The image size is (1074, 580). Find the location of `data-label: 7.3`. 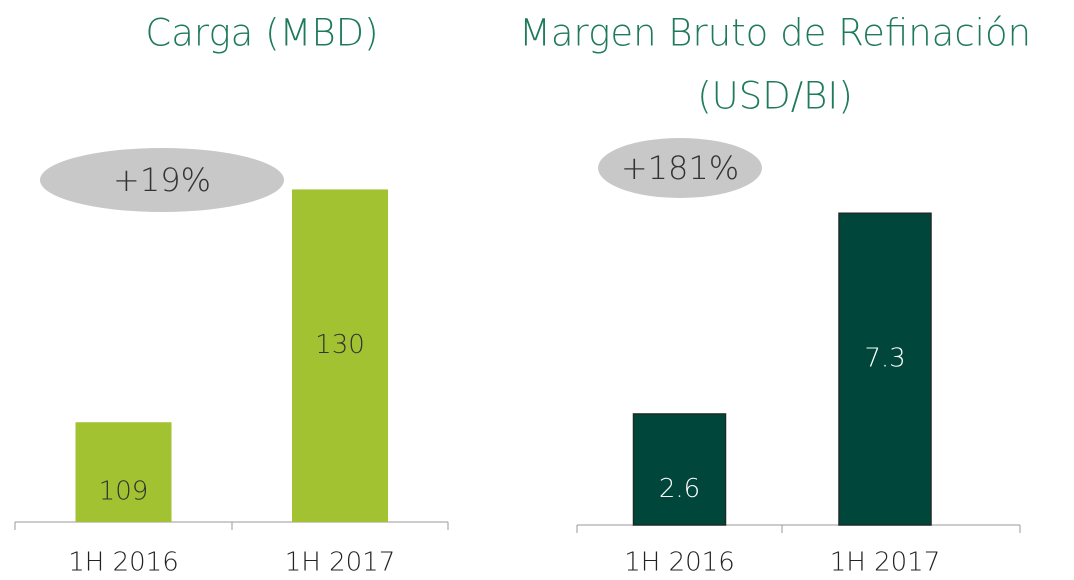

data-label: 7.3 is located at coordinates (884, 359).